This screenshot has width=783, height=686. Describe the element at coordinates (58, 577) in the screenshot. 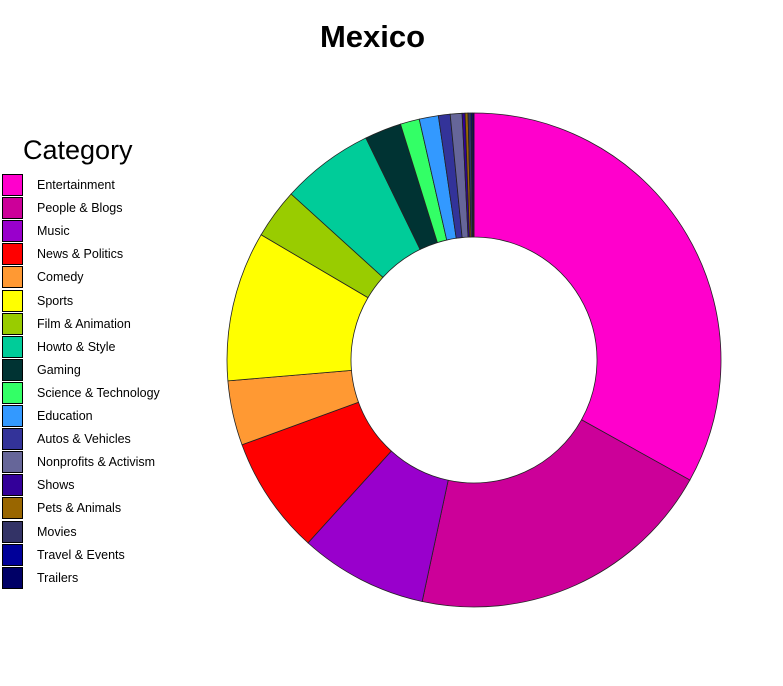

I see `legend-label: Trailers` at that location.